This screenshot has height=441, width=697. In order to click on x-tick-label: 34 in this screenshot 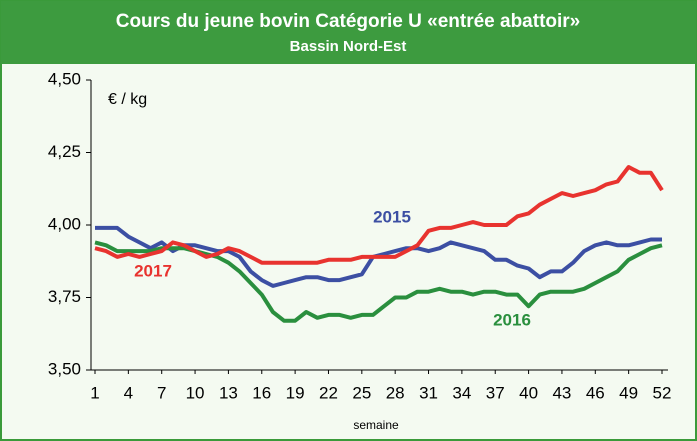, I will do `click(461, 392)`.